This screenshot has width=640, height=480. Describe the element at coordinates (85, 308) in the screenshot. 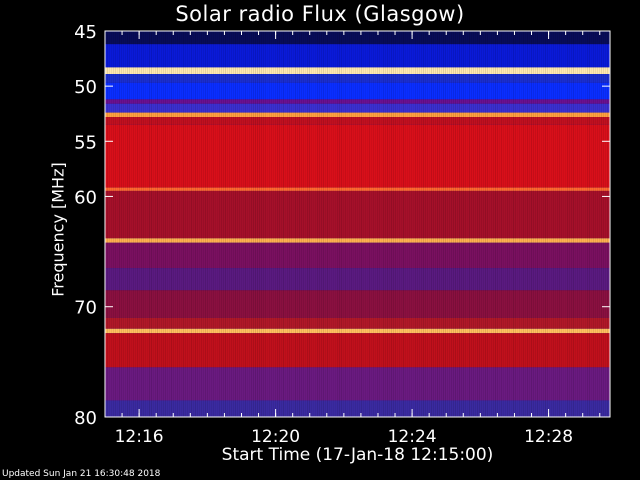

I see `y-tick-label: 70` at that location.